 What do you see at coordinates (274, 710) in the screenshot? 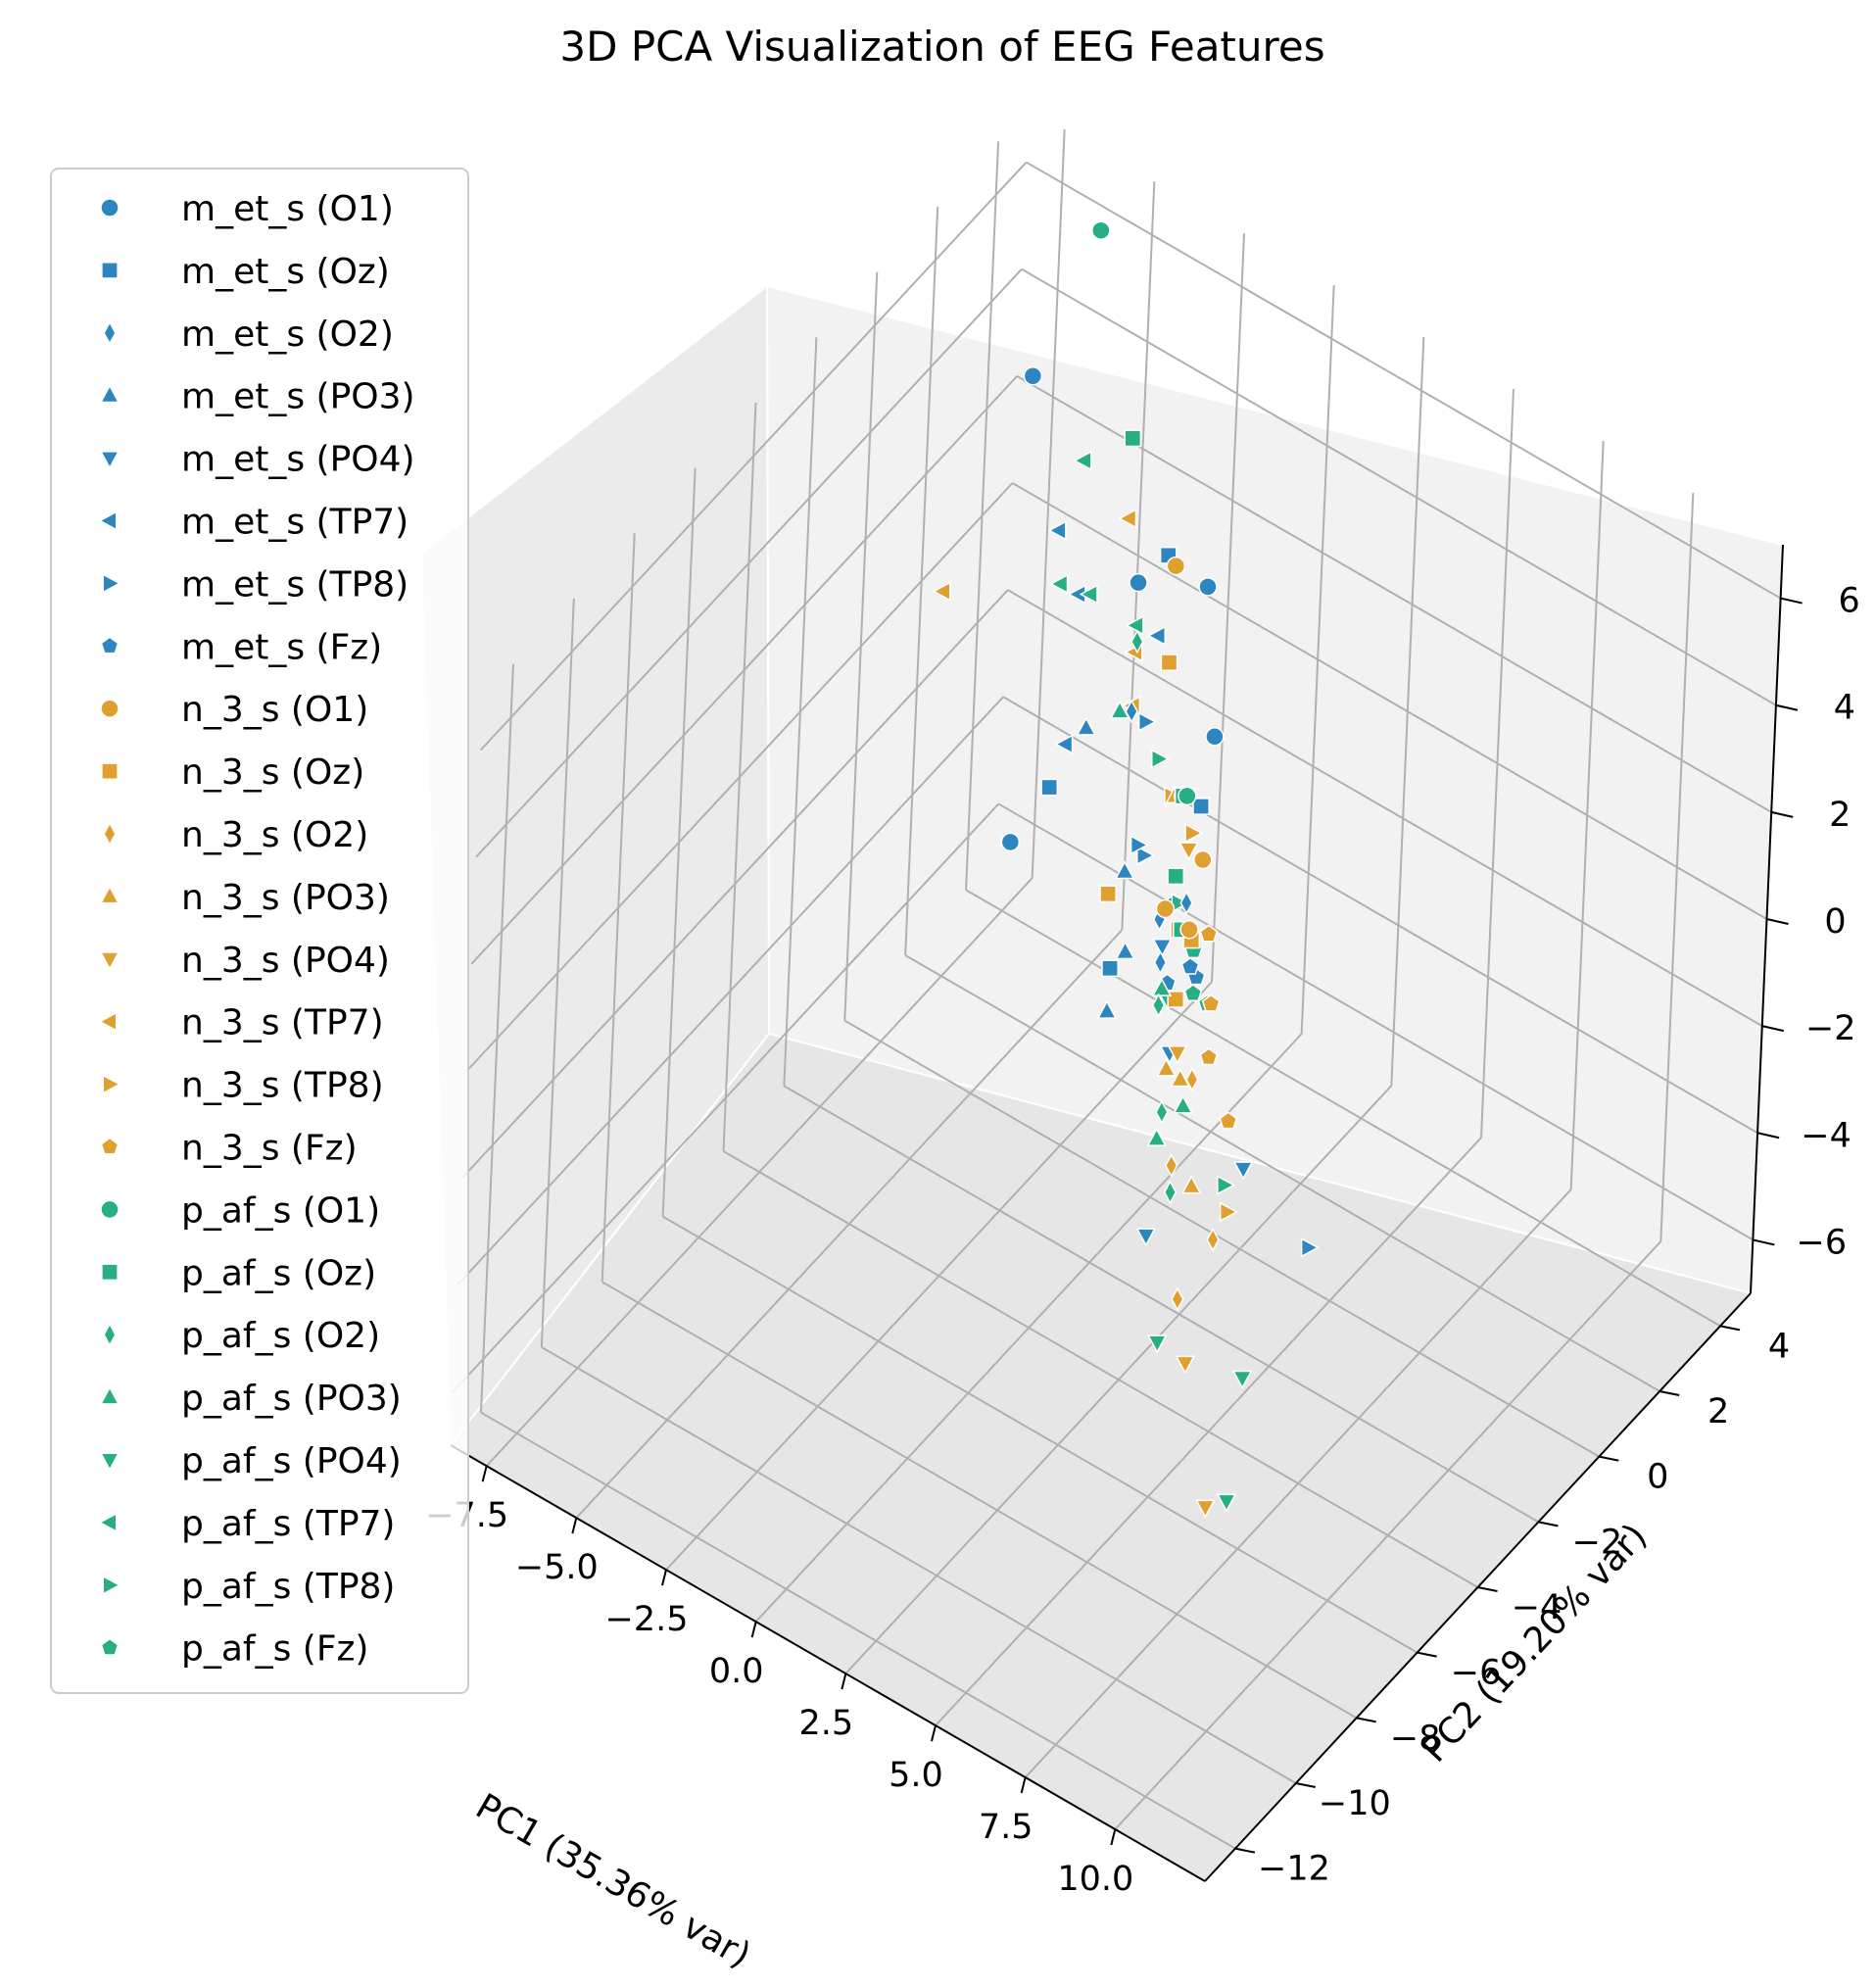
I see `legend-label: n_3_s (O1)` at bounding box center [274, 710].